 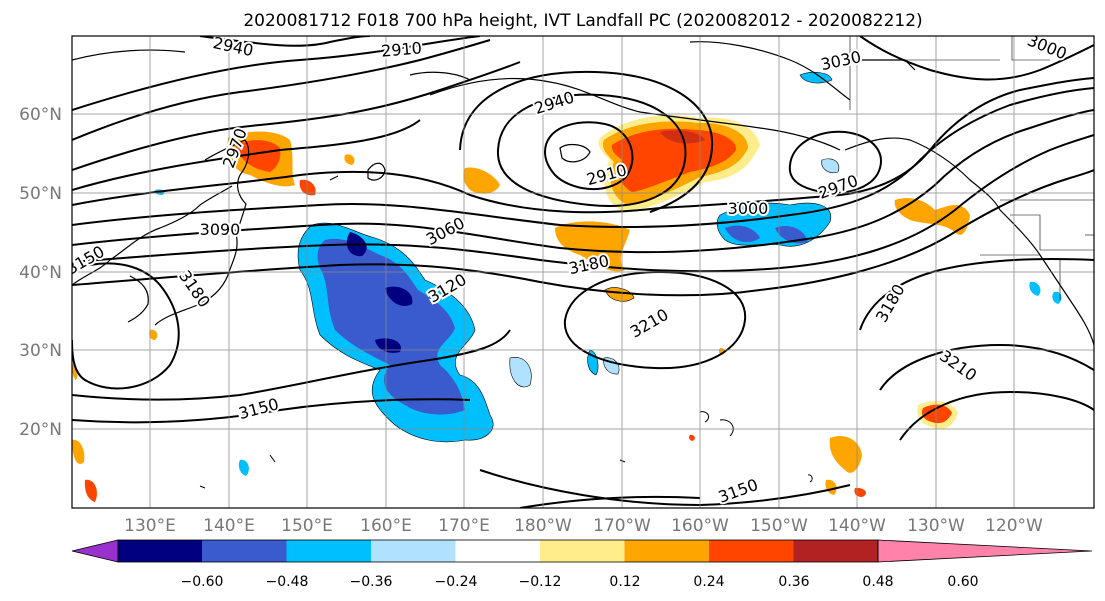 What do you see at coordinates (386, 526) in the screenshot?
I see `lon-label: 160°E` at bounding box center [386, 526].